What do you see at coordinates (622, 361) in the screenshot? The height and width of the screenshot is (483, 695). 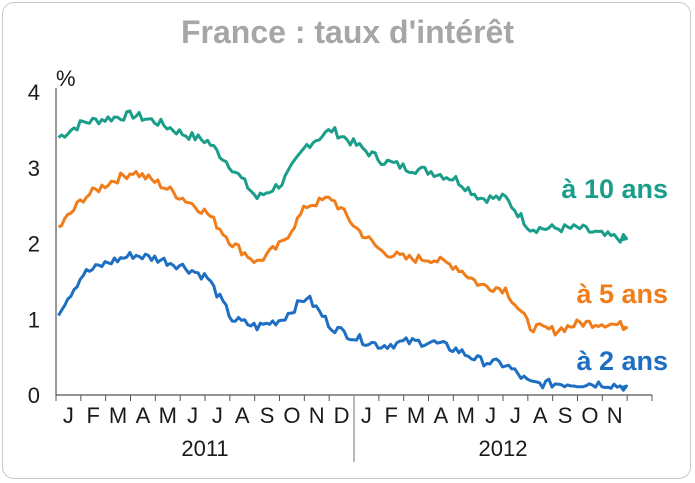 I see `series-label: à 2 ans` at bounding box center [622, 361].